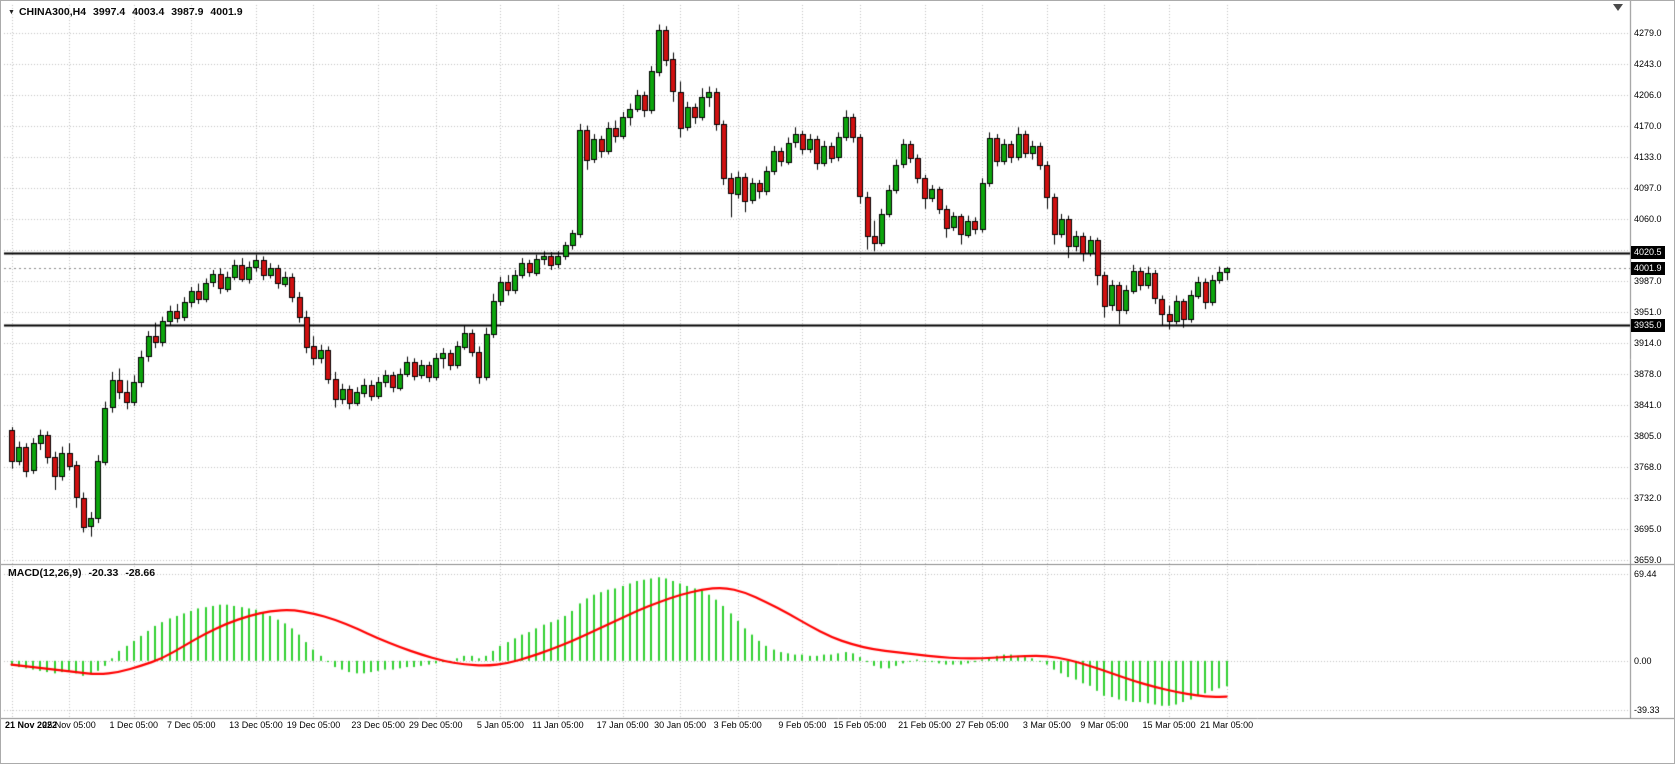 This screenshot has width=1675, height=764. I want to click on ohlc-close: 4001.9, so click(226, 12).